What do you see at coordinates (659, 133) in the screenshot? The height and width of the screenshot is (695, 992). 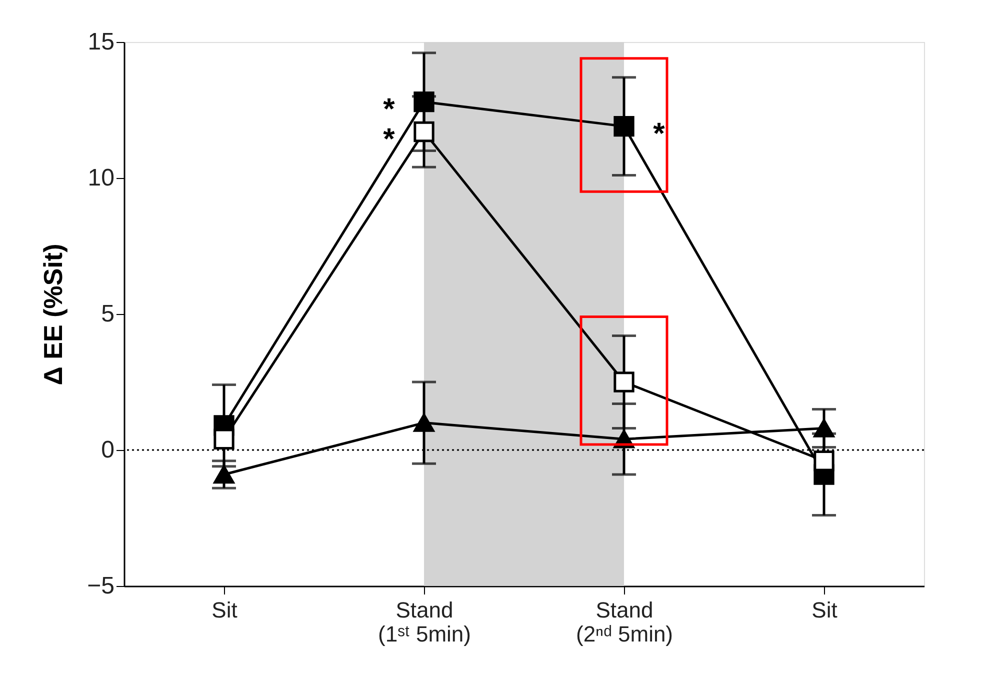 I see `annotation: *` at bounding box center [659, 133].